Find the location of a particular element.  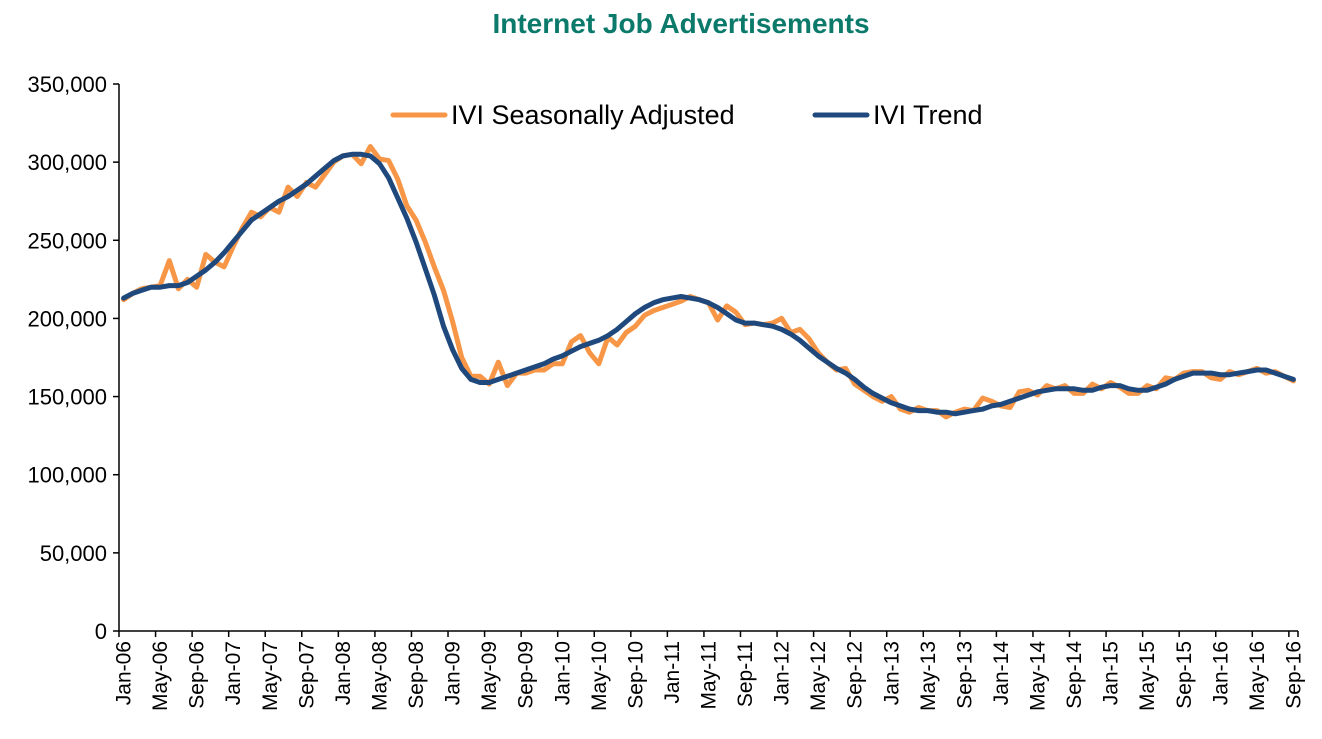

x-tick-label: May-13 is located at coordinates (928, 676).